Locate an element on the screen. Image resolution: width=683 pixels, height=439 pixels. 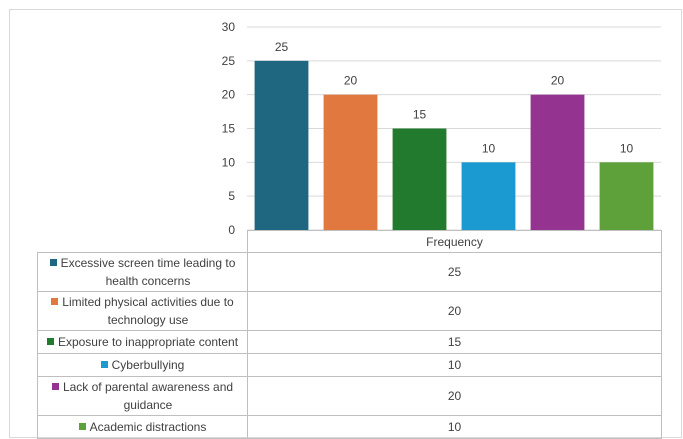
y-tick-label: 5 is located at coordinates (231, 196).